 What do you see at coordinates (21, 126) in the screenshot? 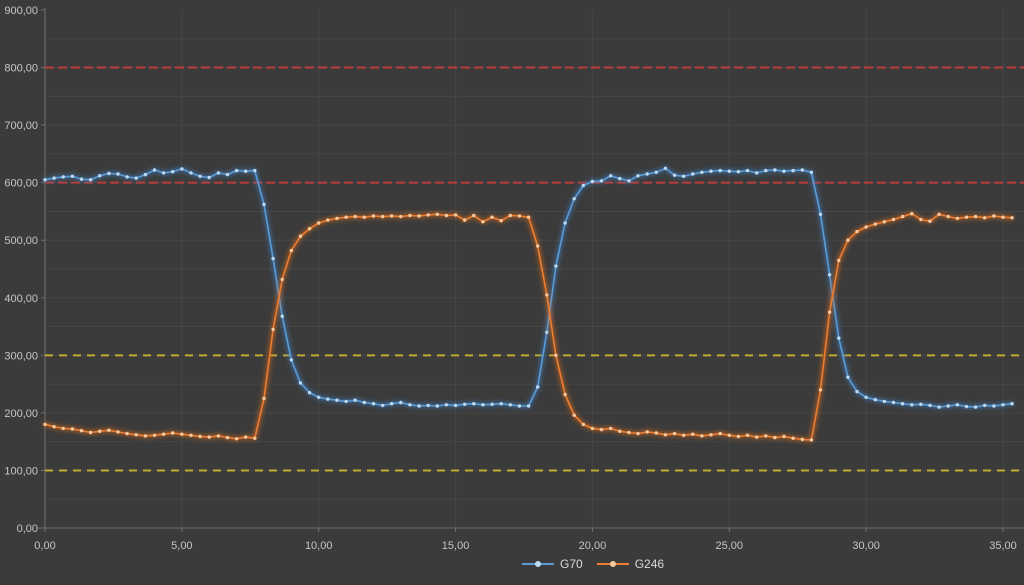
I see `y-tick-label: 700,00` at bounding box center [21, 126].